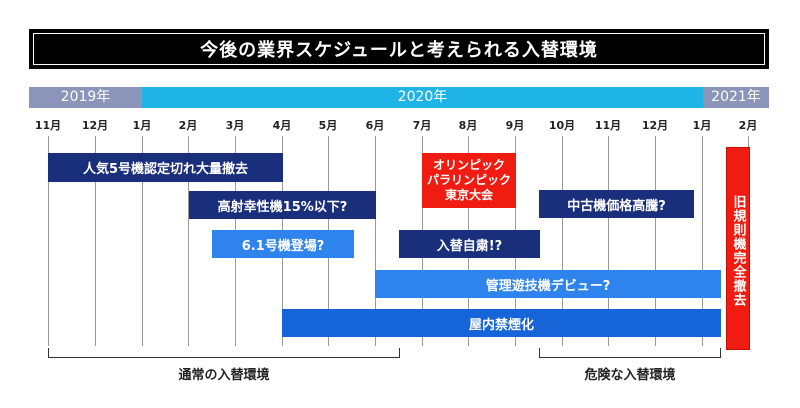 This screenshot has height=408, width=800. Describe the element at coordinates (501, 323) in the screenshot. I see `event-okunai-kinen: 屋内禁煙化` at that location.